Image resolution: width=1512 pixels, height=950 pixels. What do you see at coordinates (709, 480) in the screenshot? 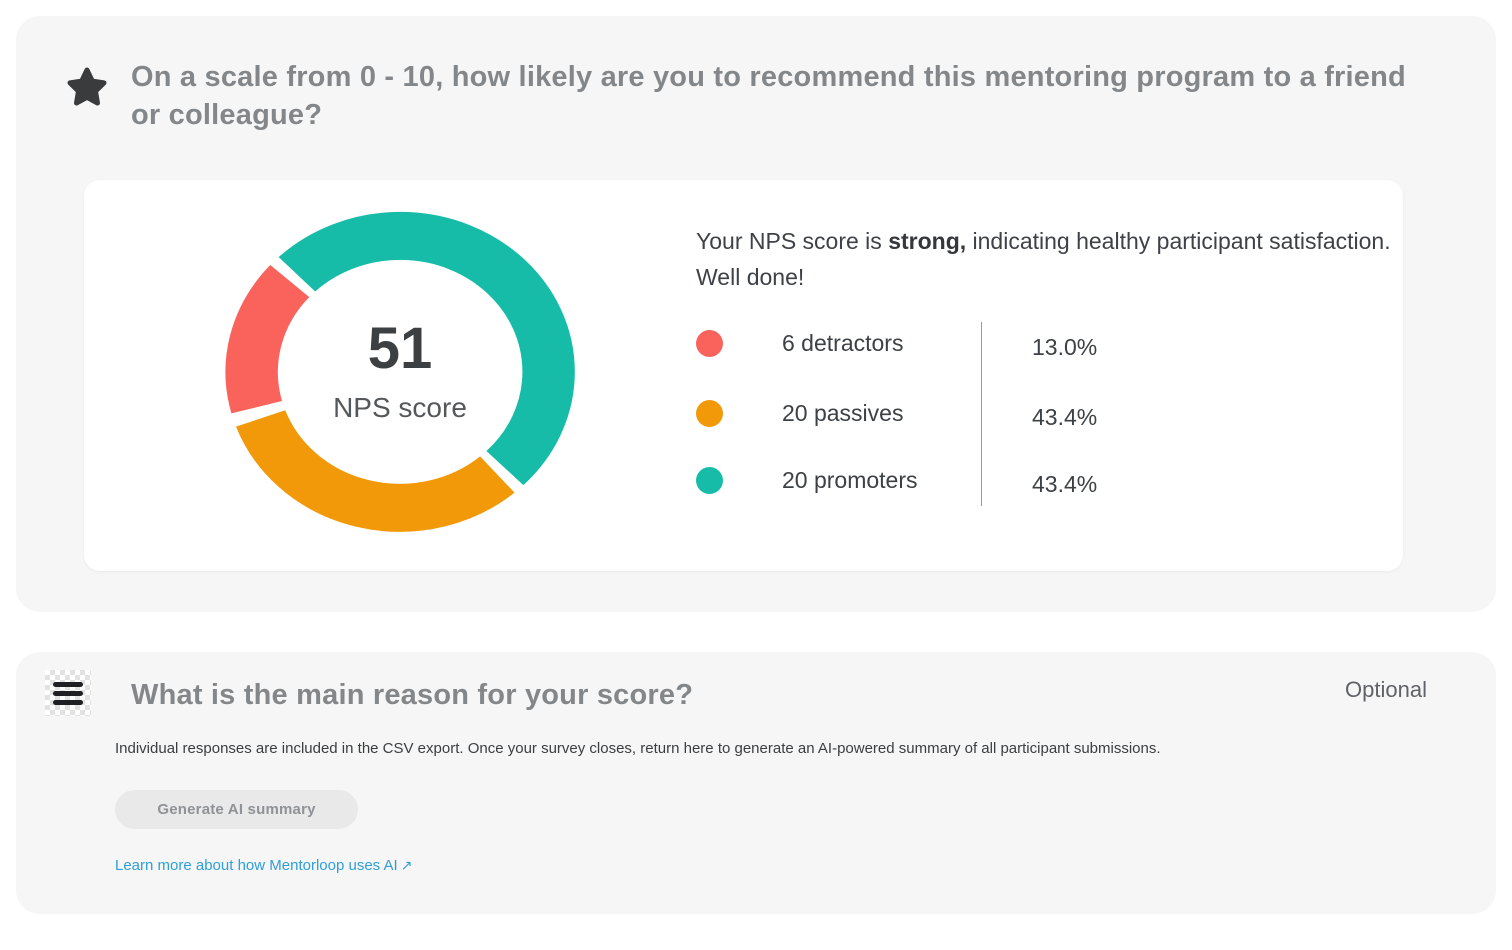
I see `promoters-dot-icon` at bounding box center [709, 480].